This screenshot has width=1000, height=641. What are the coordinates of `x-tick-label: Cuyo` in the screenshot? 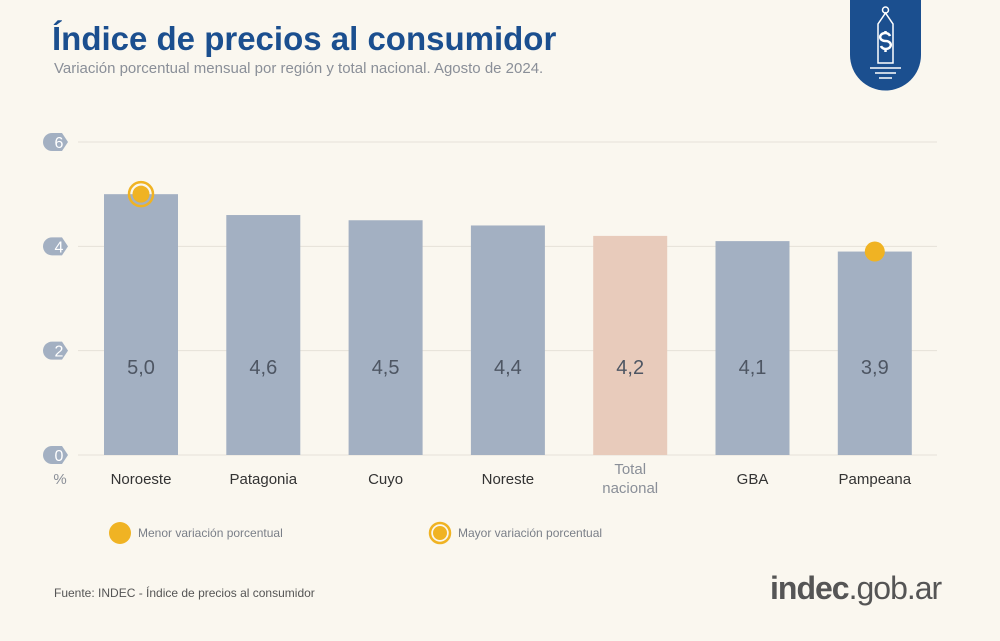 It's located at (385, 479).